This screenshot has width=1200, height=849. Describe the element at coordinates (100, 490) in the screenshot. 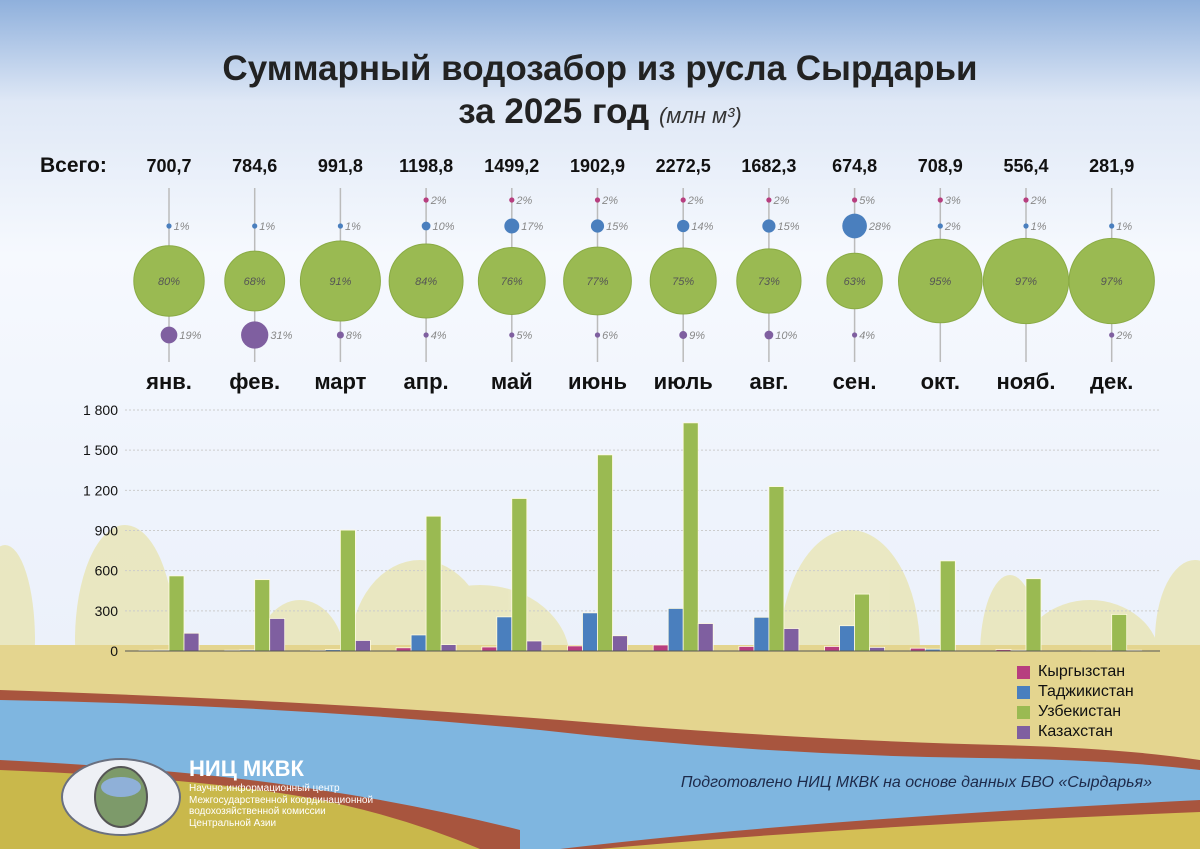

I see `y-tick-label: 1 200` at that location.